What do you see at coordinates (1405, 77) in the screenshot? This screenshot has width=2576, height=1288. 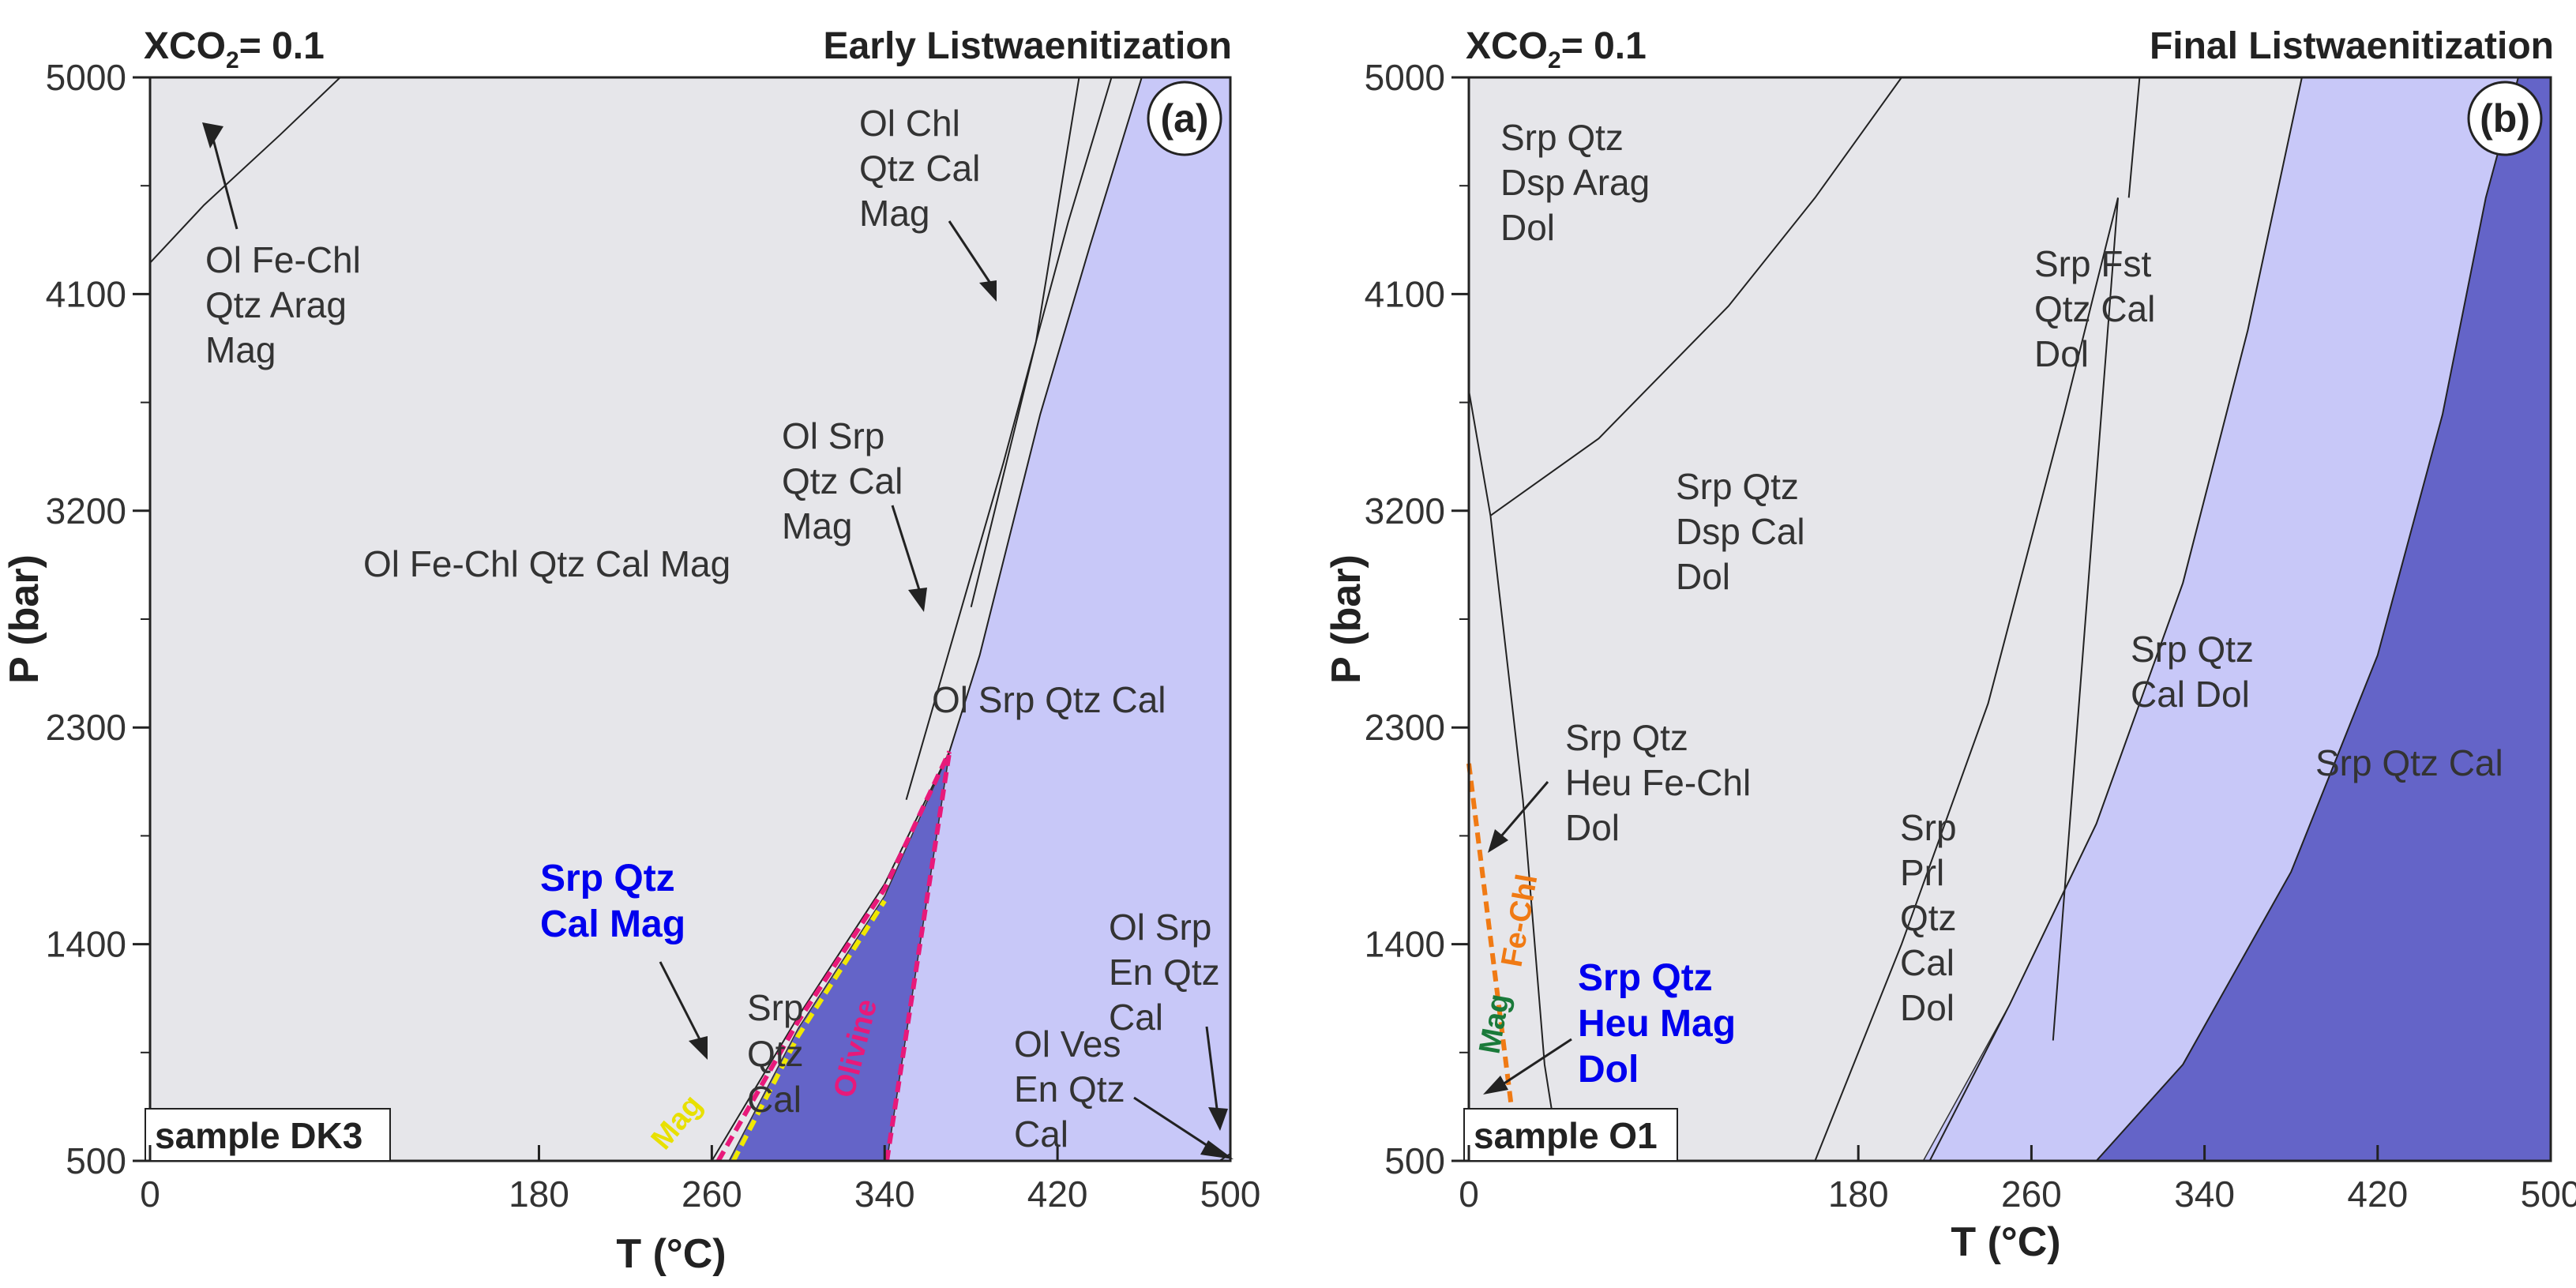 I see `y-tick-label-b-5: 5000` at bounding box center [1405, 77].